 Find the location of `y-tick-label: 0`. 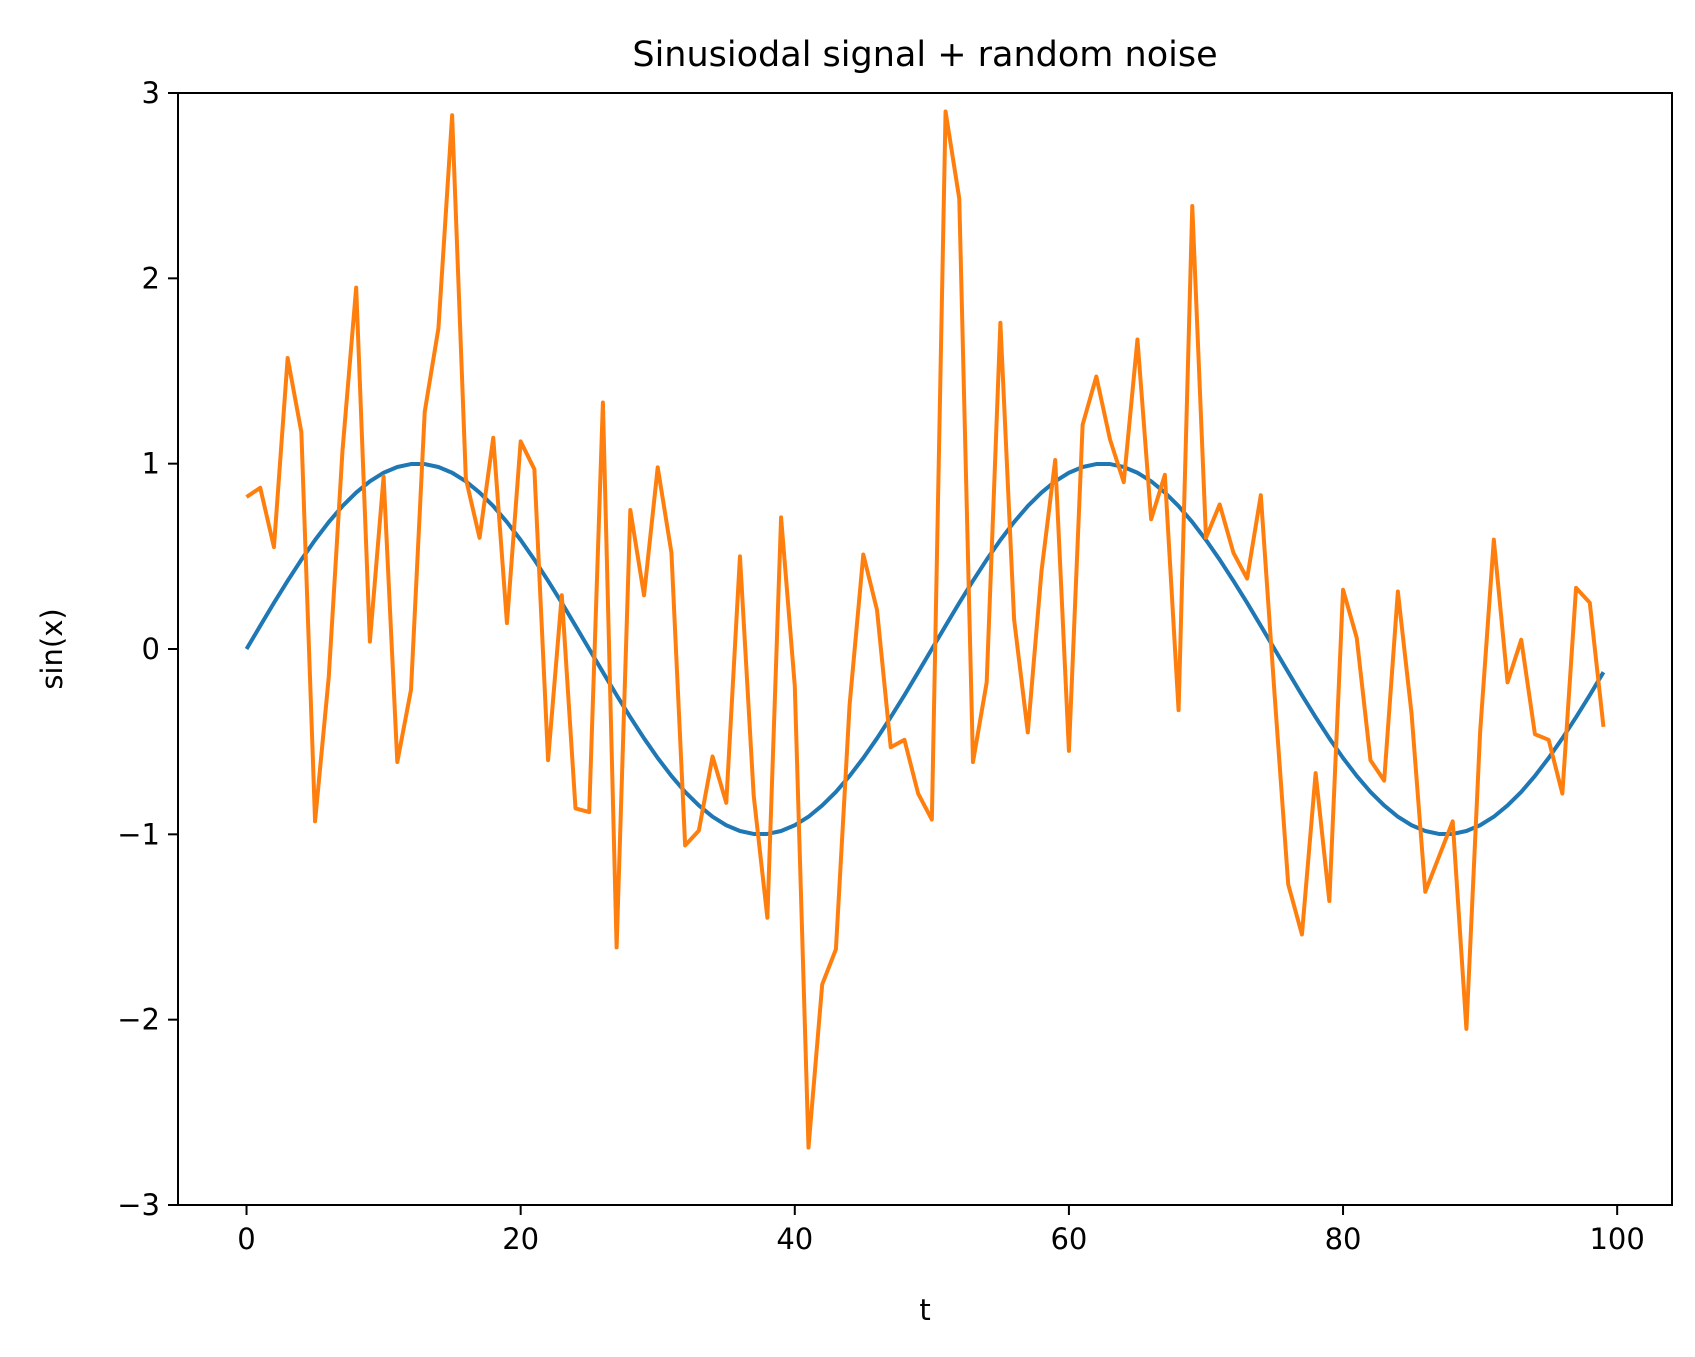

y-tick-label: 0 is located at coordinates (151, 649).